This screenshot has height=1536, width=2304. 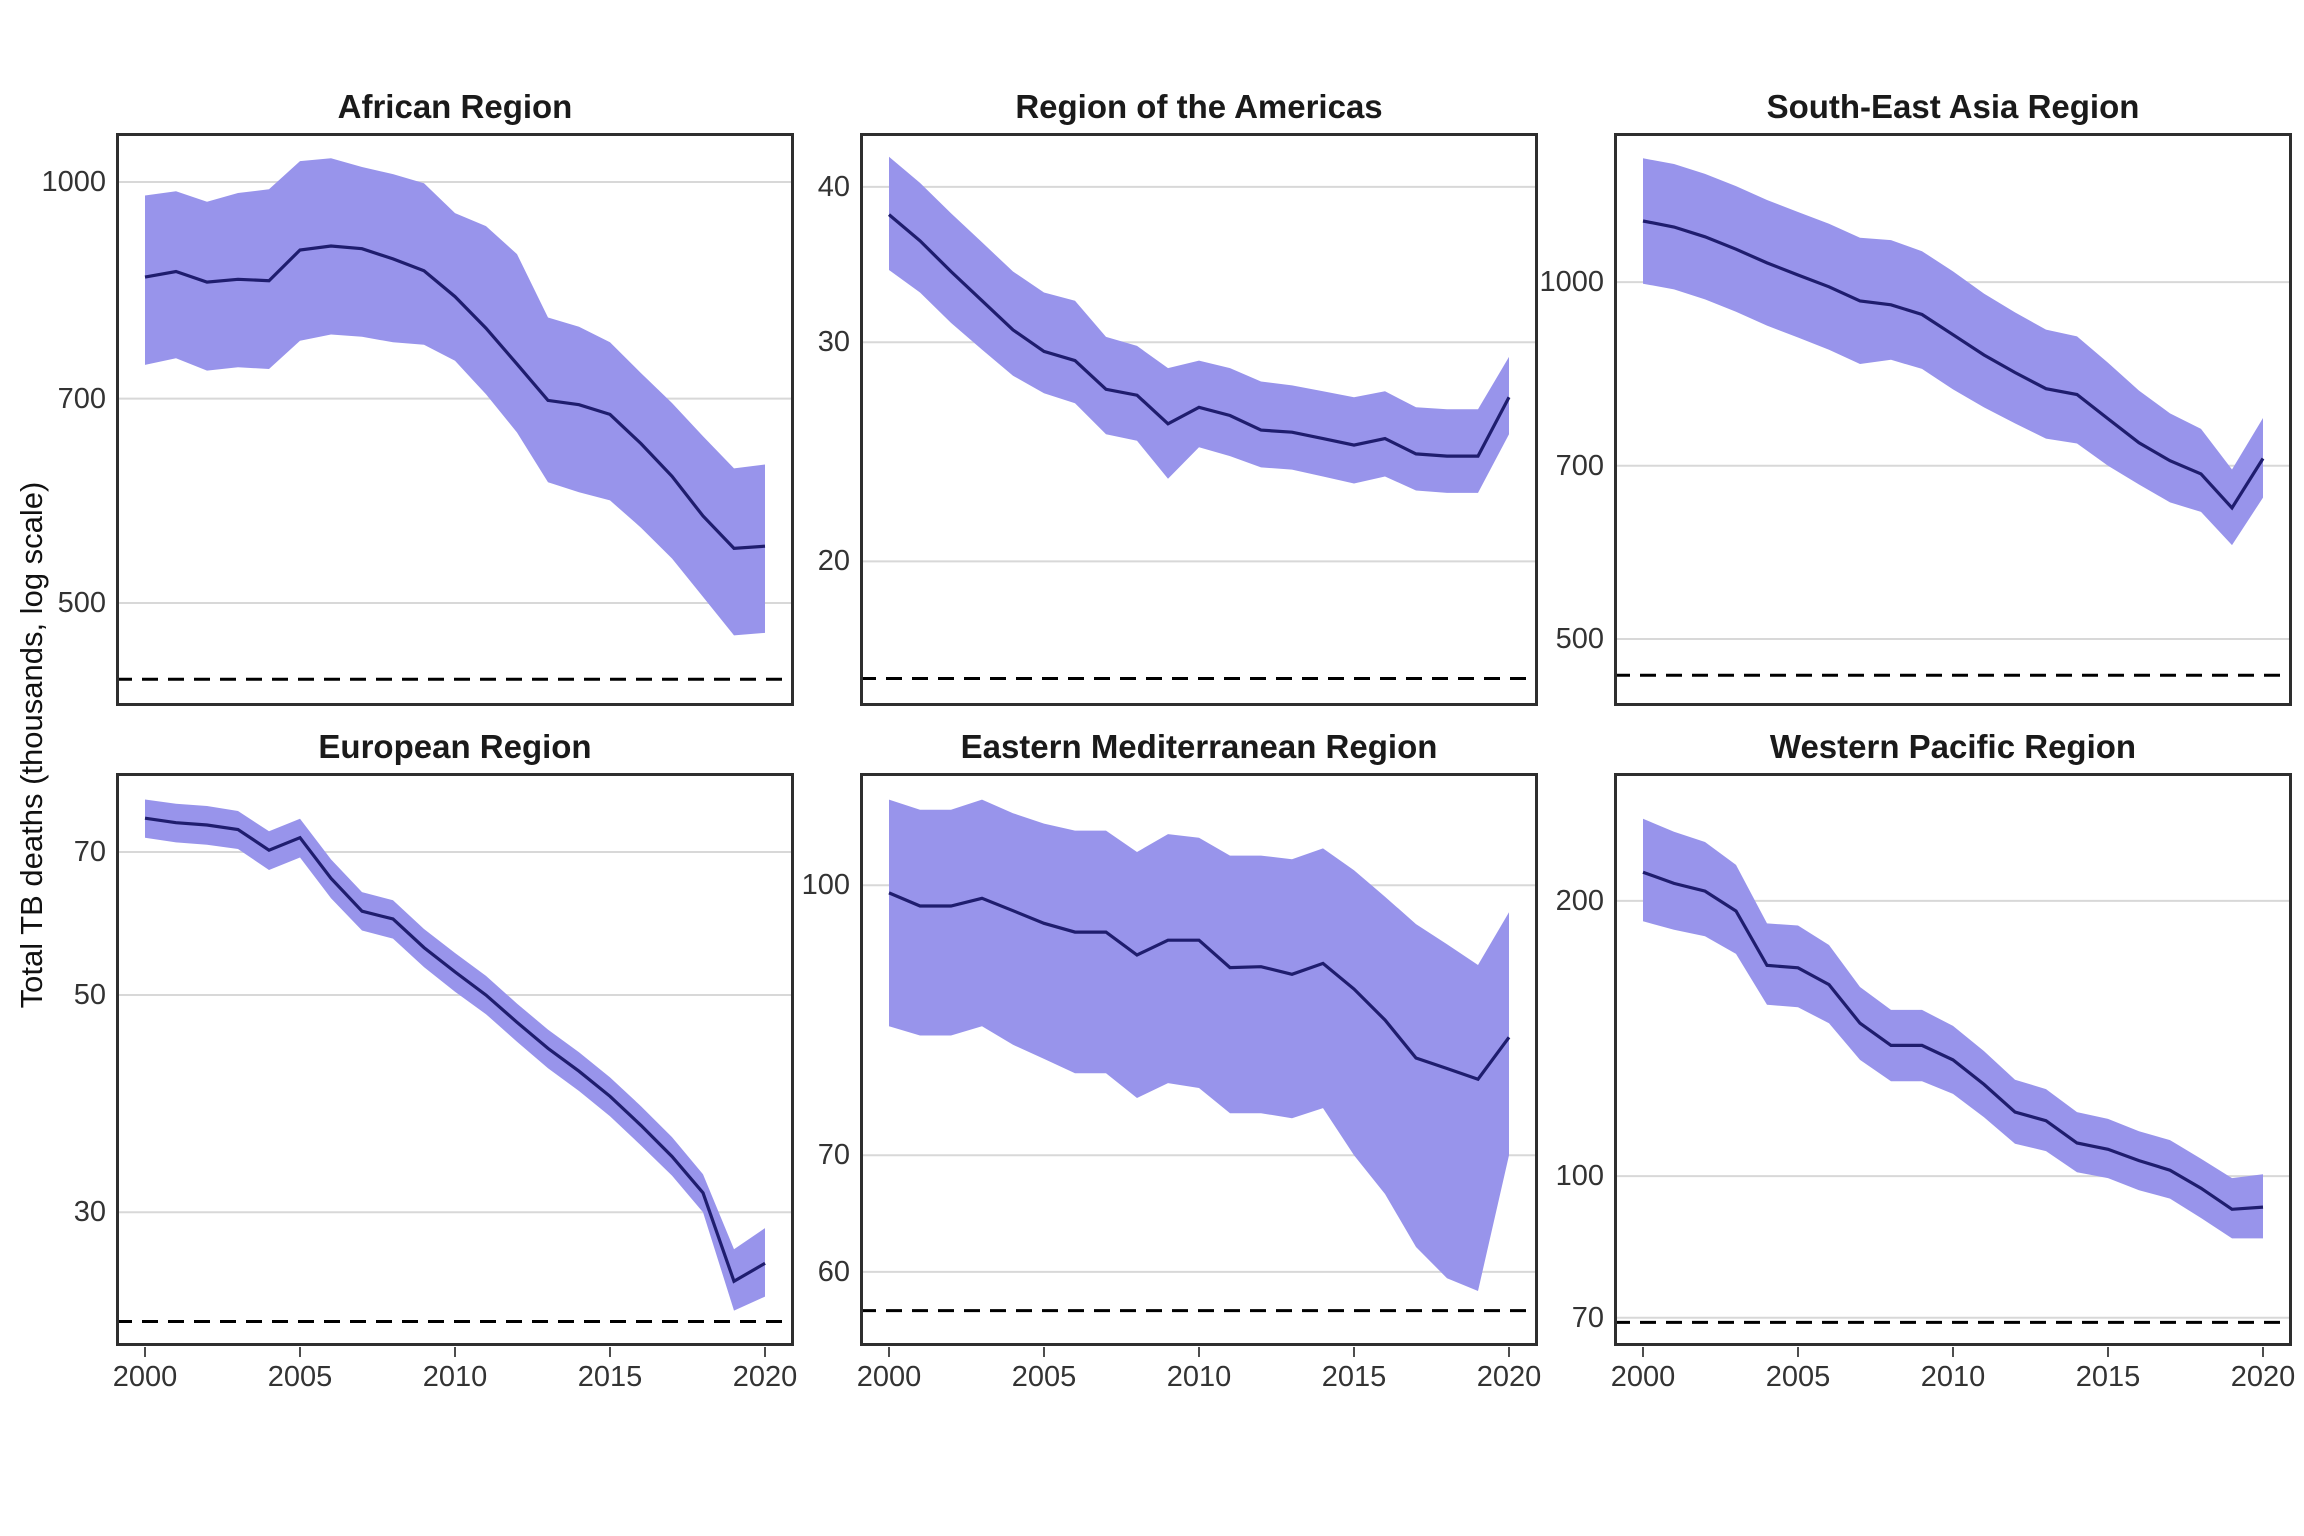 I want to click on y-axis-title: Total TB deaths (thousands, log scale), so click(x=31, y=745).